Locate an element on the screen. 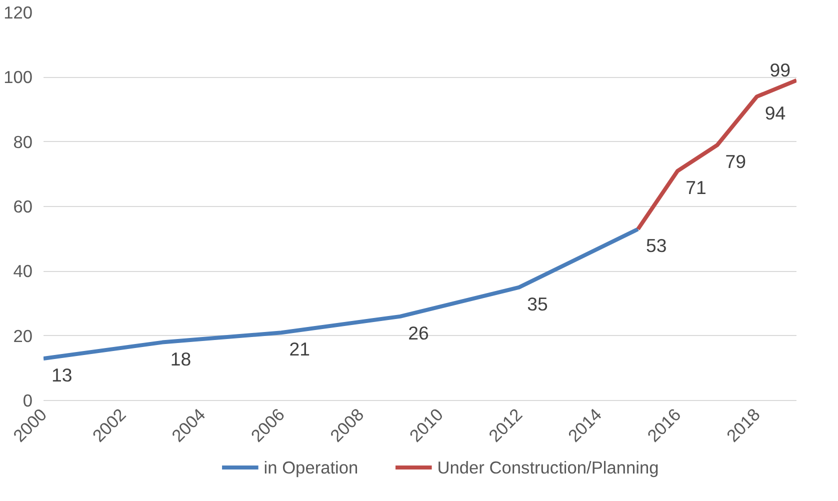 Image resolution: width=838 pixels, height=501 pixels. y-tick-label: 100 is located at coordinates (18, 77).